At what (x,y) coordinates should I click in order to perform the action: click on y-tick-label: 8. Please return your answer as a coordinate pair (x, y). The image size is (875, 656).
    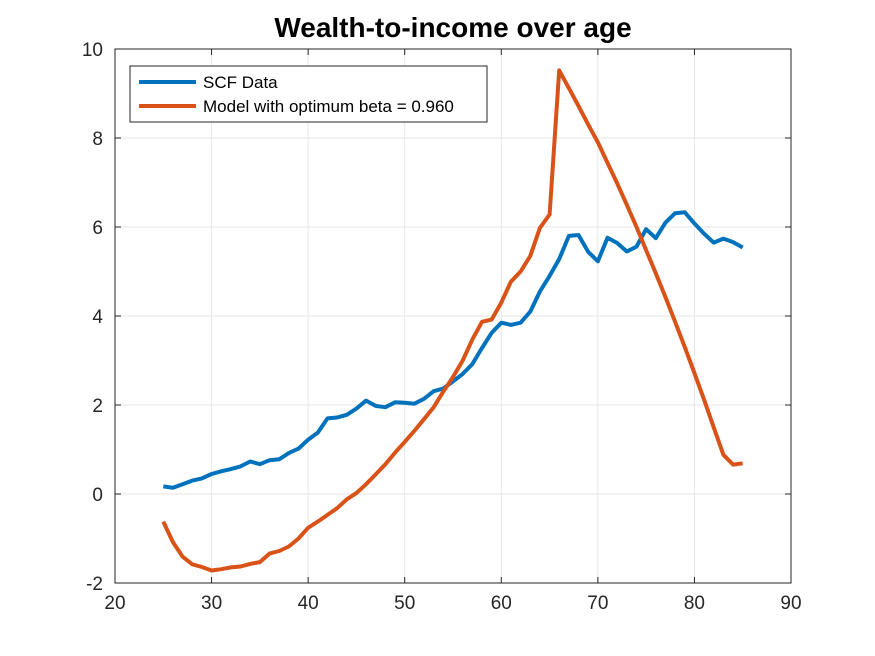
    Looking at the image, I should click on (97, 139).